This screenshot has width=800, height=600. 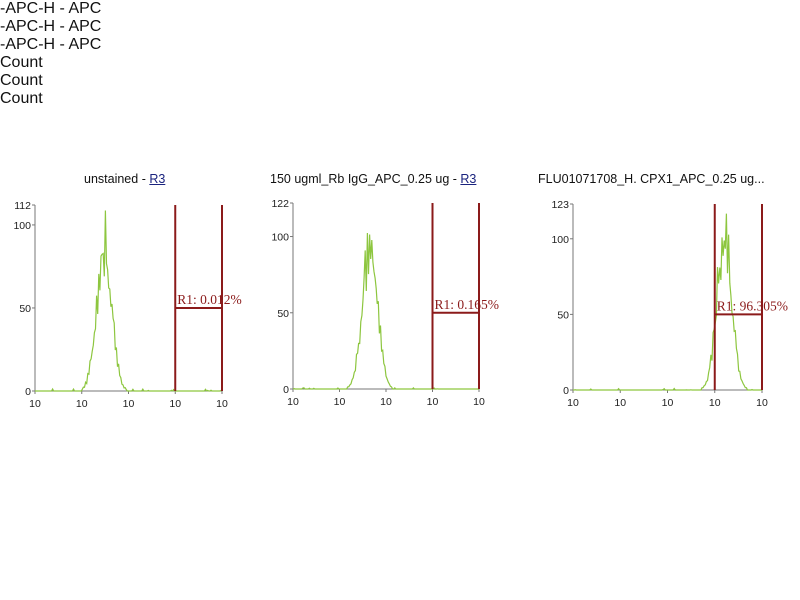 I want to click on gate-label: R1: 0.012%, so click(x=209, y=299).